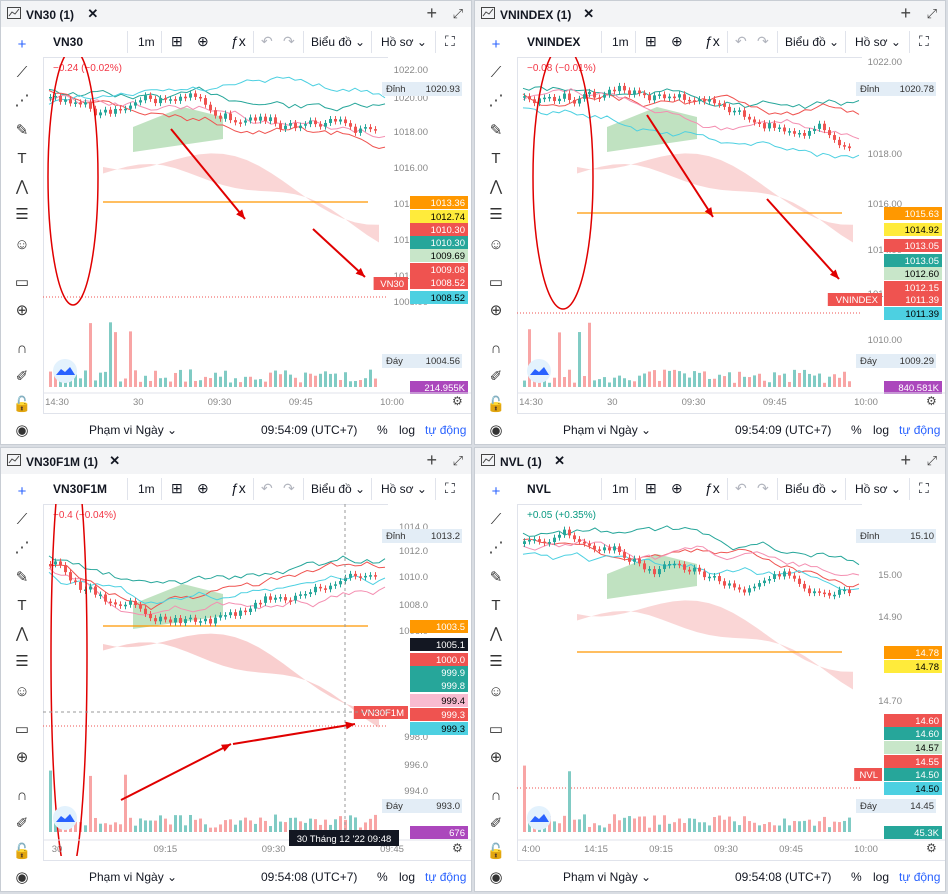  What do you see at coordinates (65, 371) in the screenshot?
I see `logo-icon` at bounding box center [65, 371].